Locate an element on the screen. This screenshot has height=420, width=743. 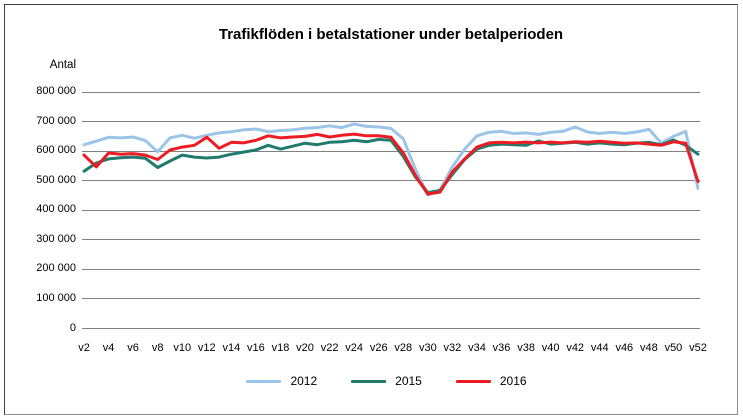
x-tick-label: v48 is located at coordinates (649, 348).